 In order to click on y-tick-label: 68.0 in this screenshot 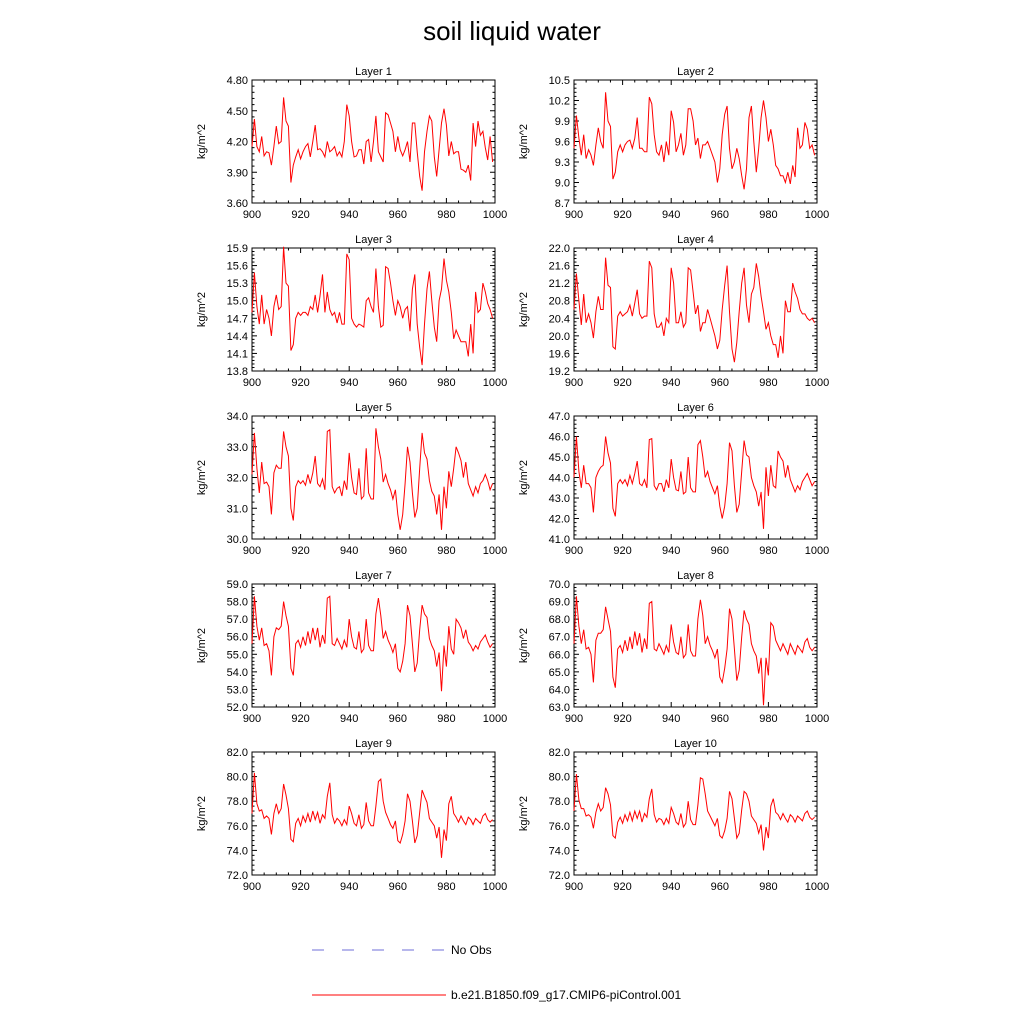, I will do `click(559, 620)`.